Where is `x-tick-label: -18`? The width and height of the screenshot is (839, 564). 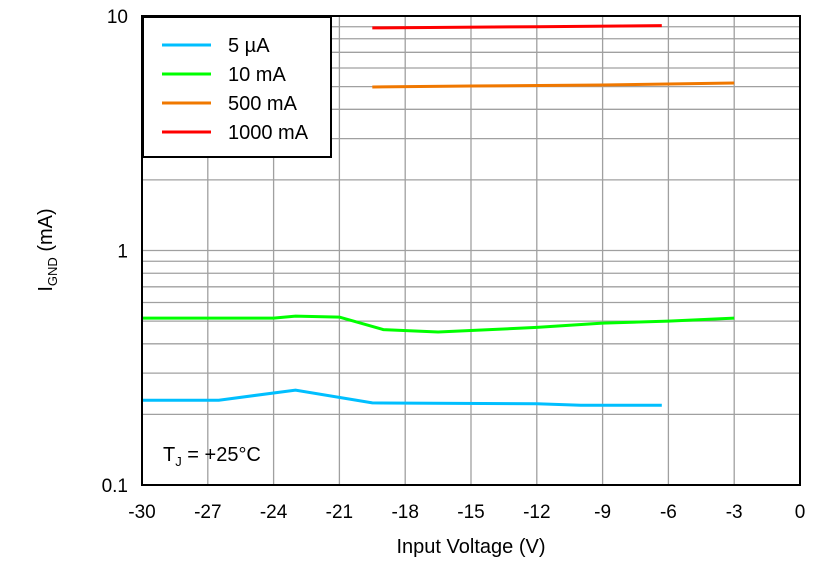 x-tick-label: -18 is located at coordinates (404, 512).